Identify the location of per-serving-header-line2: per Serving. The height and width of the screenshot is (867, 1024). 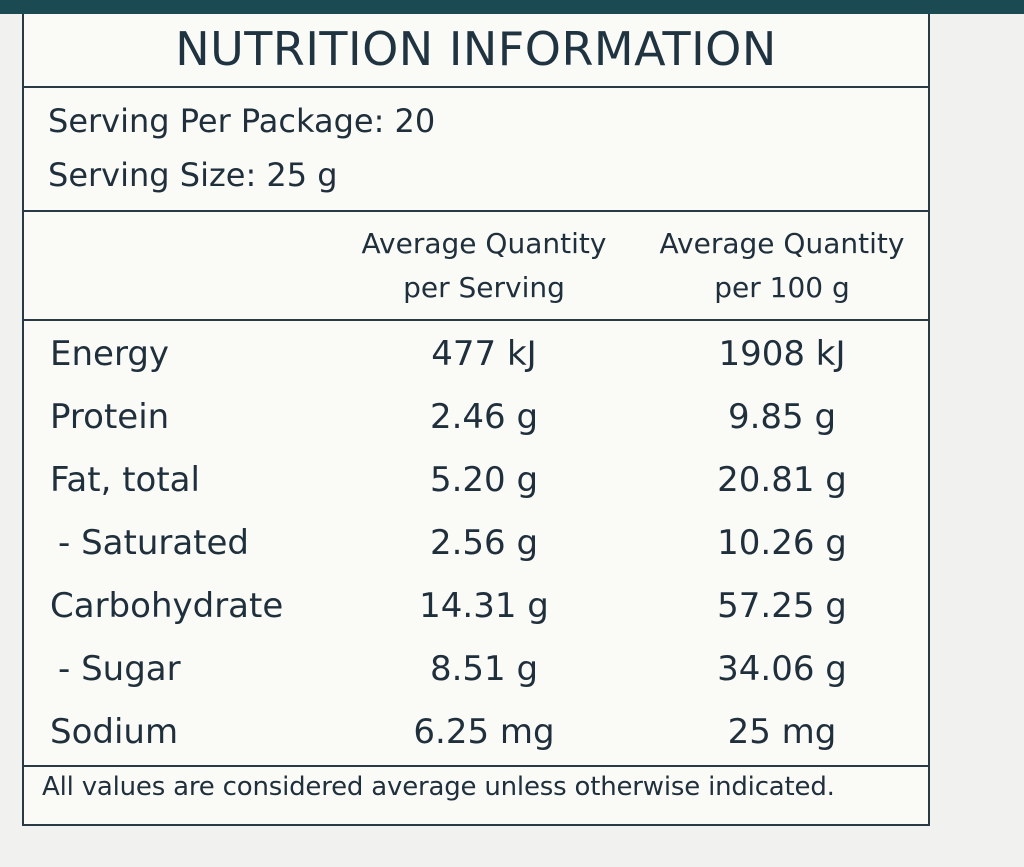
(484, 287).